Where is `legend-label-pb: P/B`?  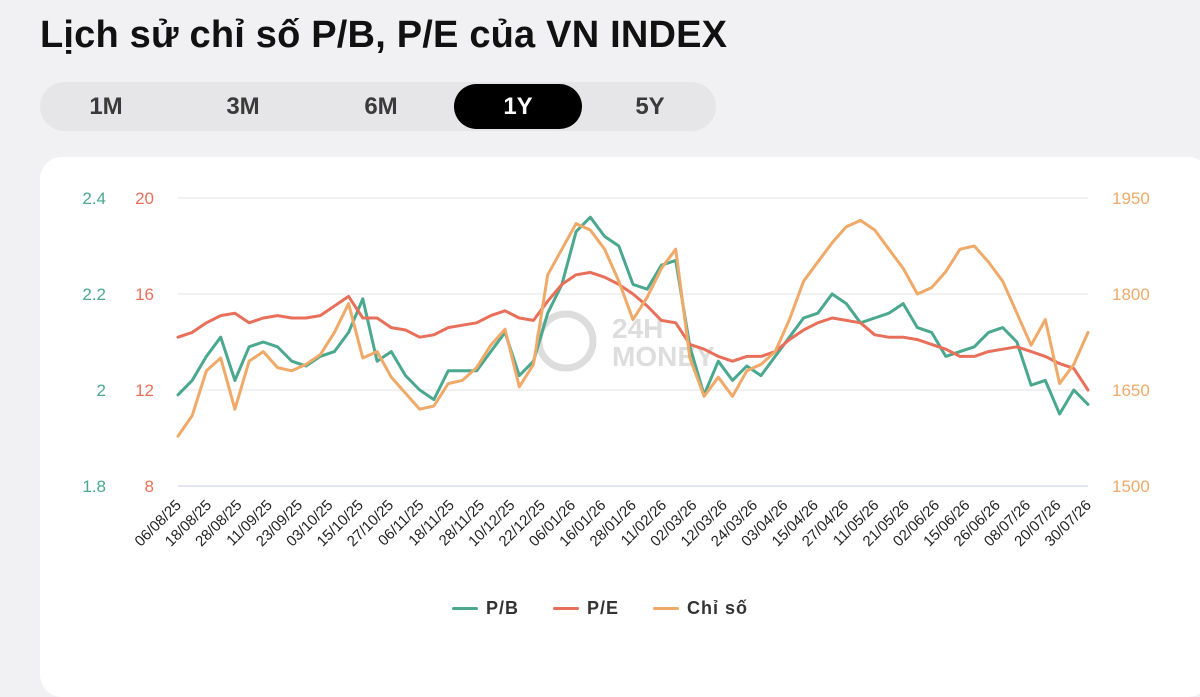
legend-label-pb: P/B is located at coordinates (502, 608).